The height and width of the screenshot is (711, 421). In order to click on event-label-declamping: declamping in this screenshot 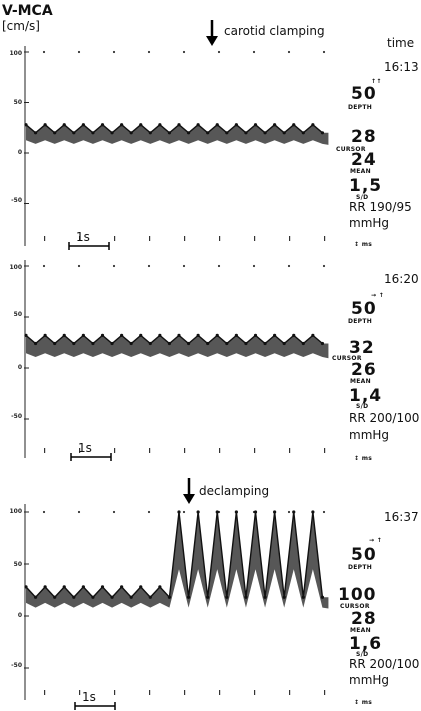, I will do `click(234, 491)`.